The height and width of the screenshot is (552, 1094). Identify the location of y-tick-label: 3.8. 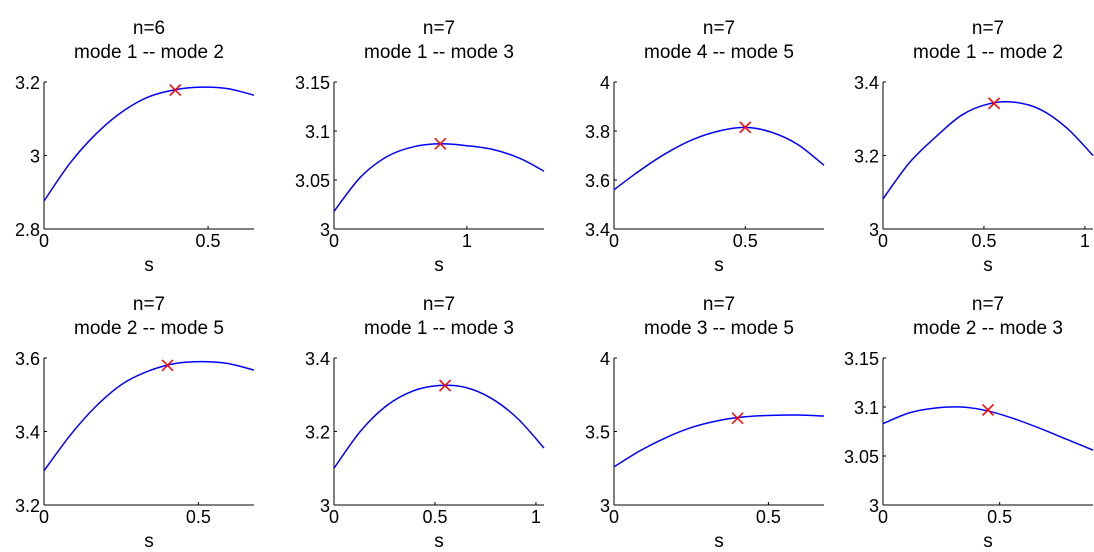
(597, 132).